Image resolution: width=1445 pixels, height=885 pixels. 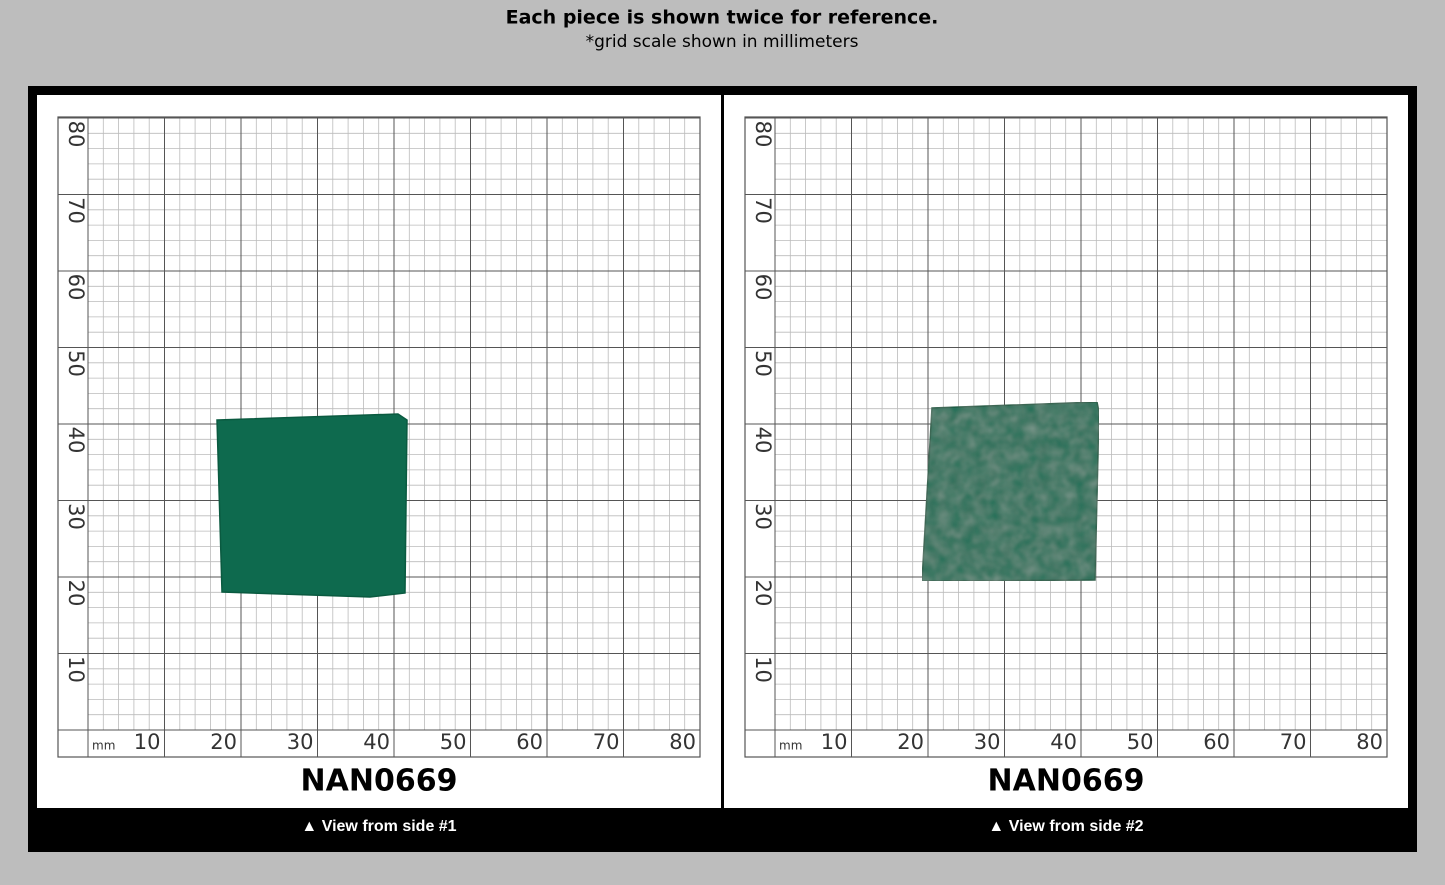 What do you see at coordinates (722, 42) in the screenshot?
I see `subtitle: *grid scale shown in millimeters` at bounding box center [722, 42].